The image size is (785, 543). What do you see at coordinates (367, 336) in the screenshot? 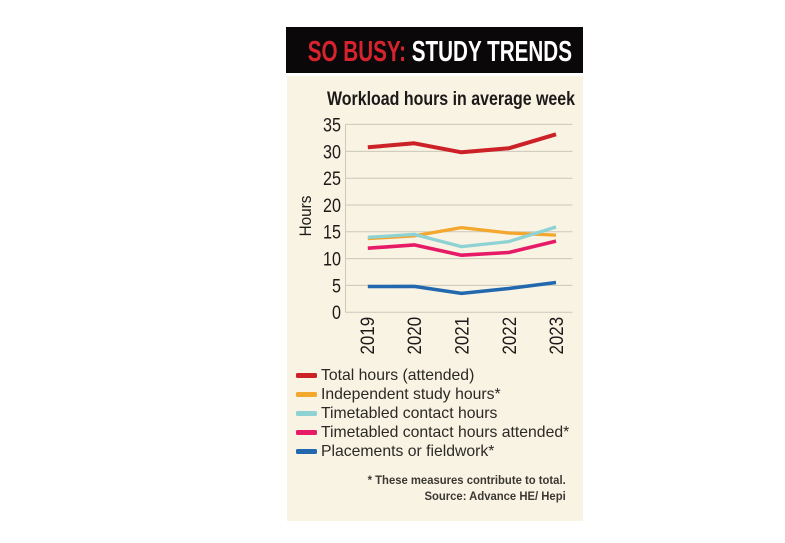
I see `svg-text: 2019` at bounding box center [367, 336].